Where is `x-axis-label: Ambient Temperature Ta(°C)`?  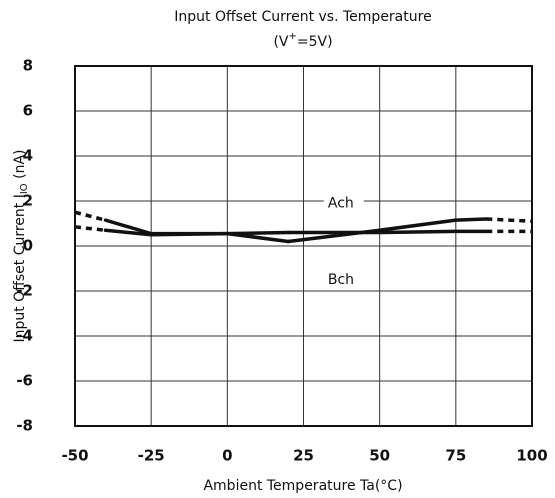
x-axis-label: Ambient Temperature Ta(°C) is located at coordinates (302, 486).